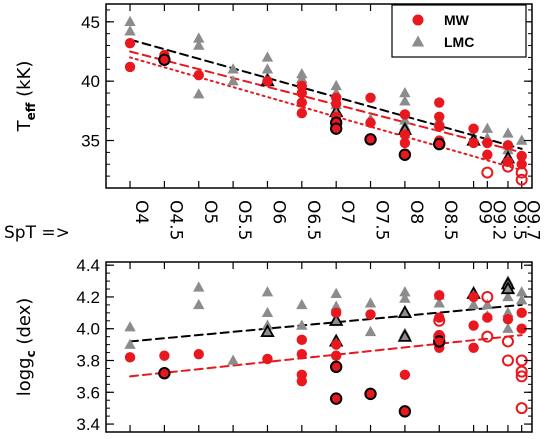  I want to click on fit-line, so click(326, 323).